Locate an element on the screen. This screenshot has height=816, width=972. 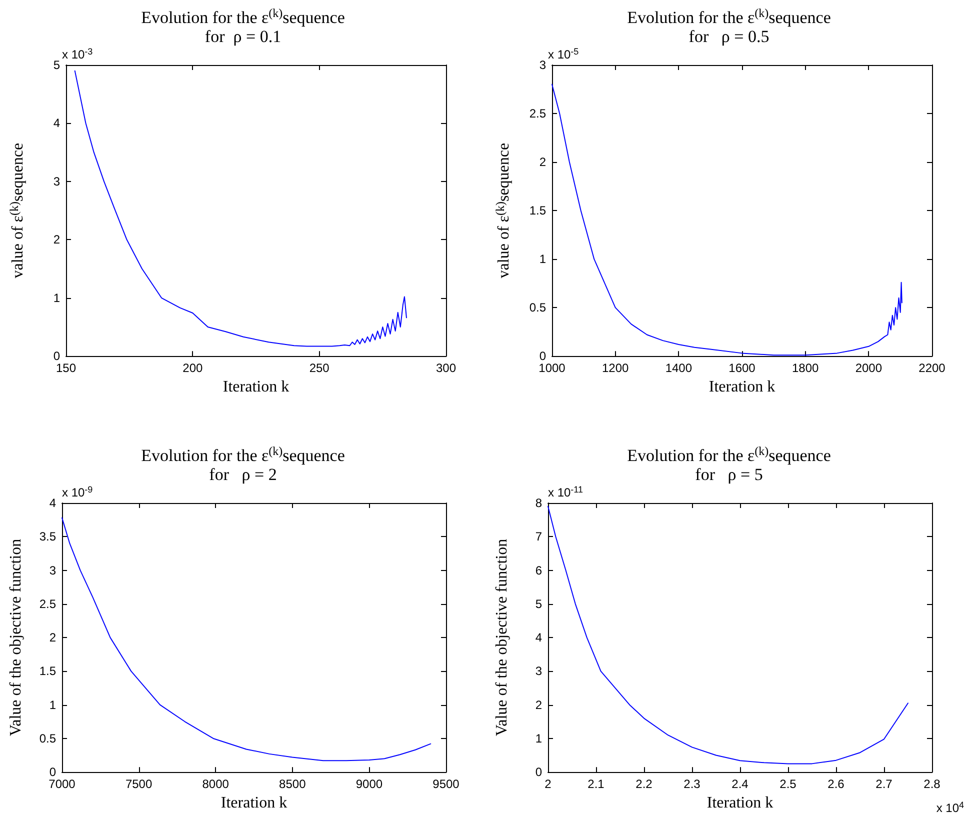
x-tick-label: 2.5 is located at coordinates (788, 784).